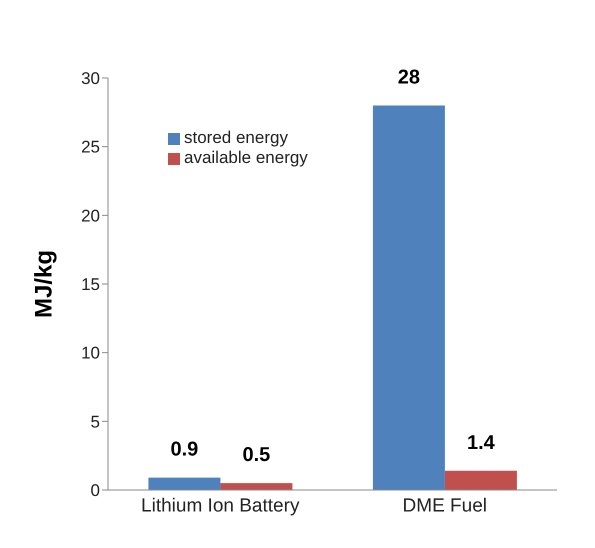  Describe the element at coordinates (90, 78) in the screenshot. I see `y-tick-label: 30` at that location.